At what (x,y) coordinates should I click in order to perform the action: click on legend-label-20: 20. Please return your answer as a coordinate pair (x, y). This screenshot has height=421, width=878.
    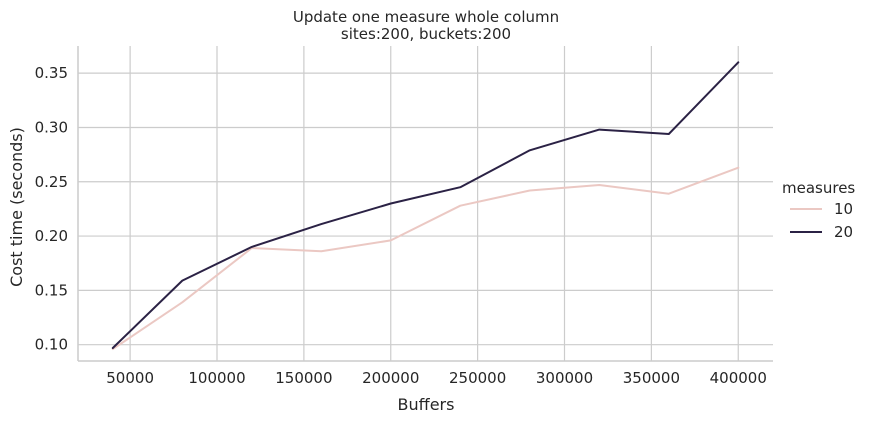
    Looking at the image, I should click on (843, 232).